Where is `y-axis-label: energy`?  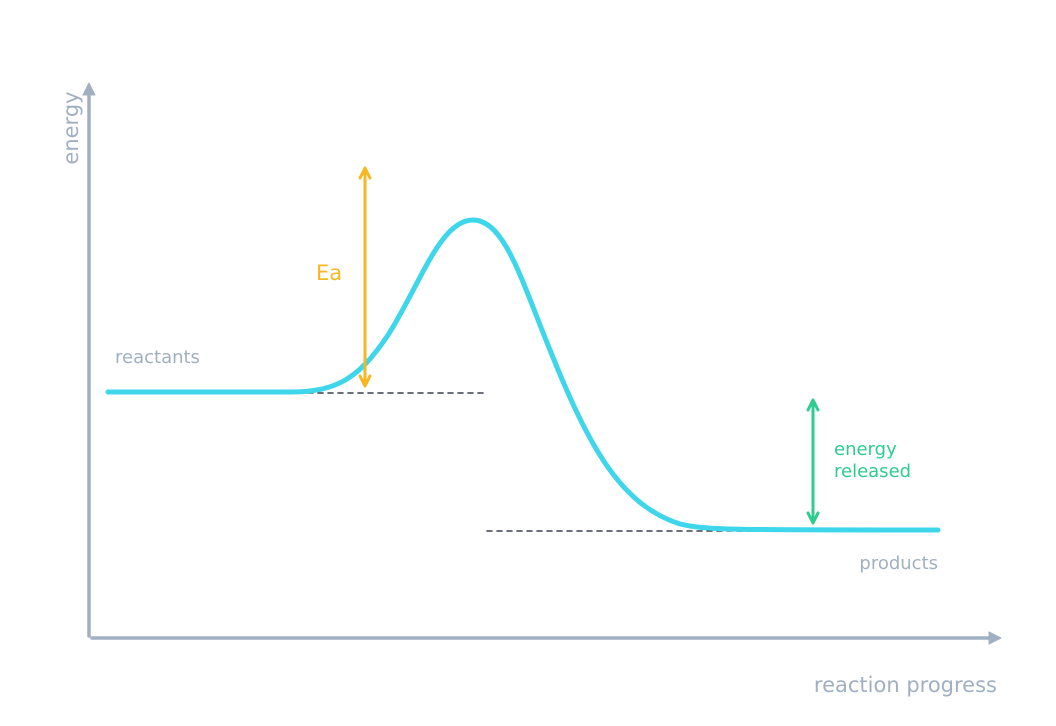 y-axis-label: energy is located at coordinates (71, 127).